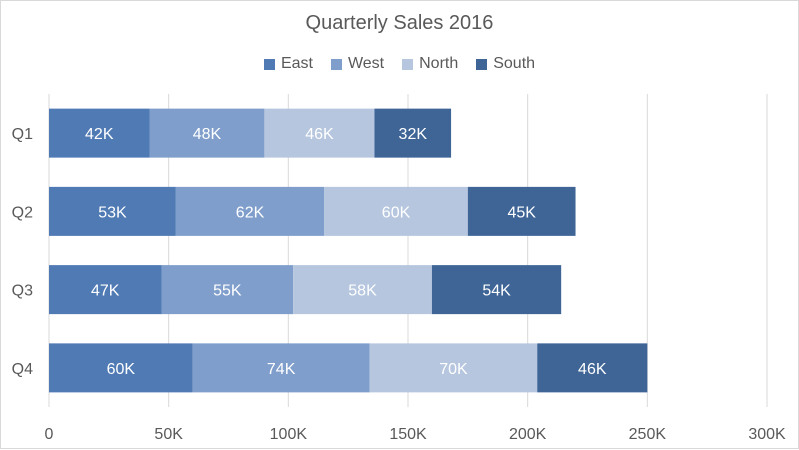 The image size is (799, 450). Describe the element at coordinates (767, 434) in the screenshot. I see `x-tick-label-6: 300K` at that location.